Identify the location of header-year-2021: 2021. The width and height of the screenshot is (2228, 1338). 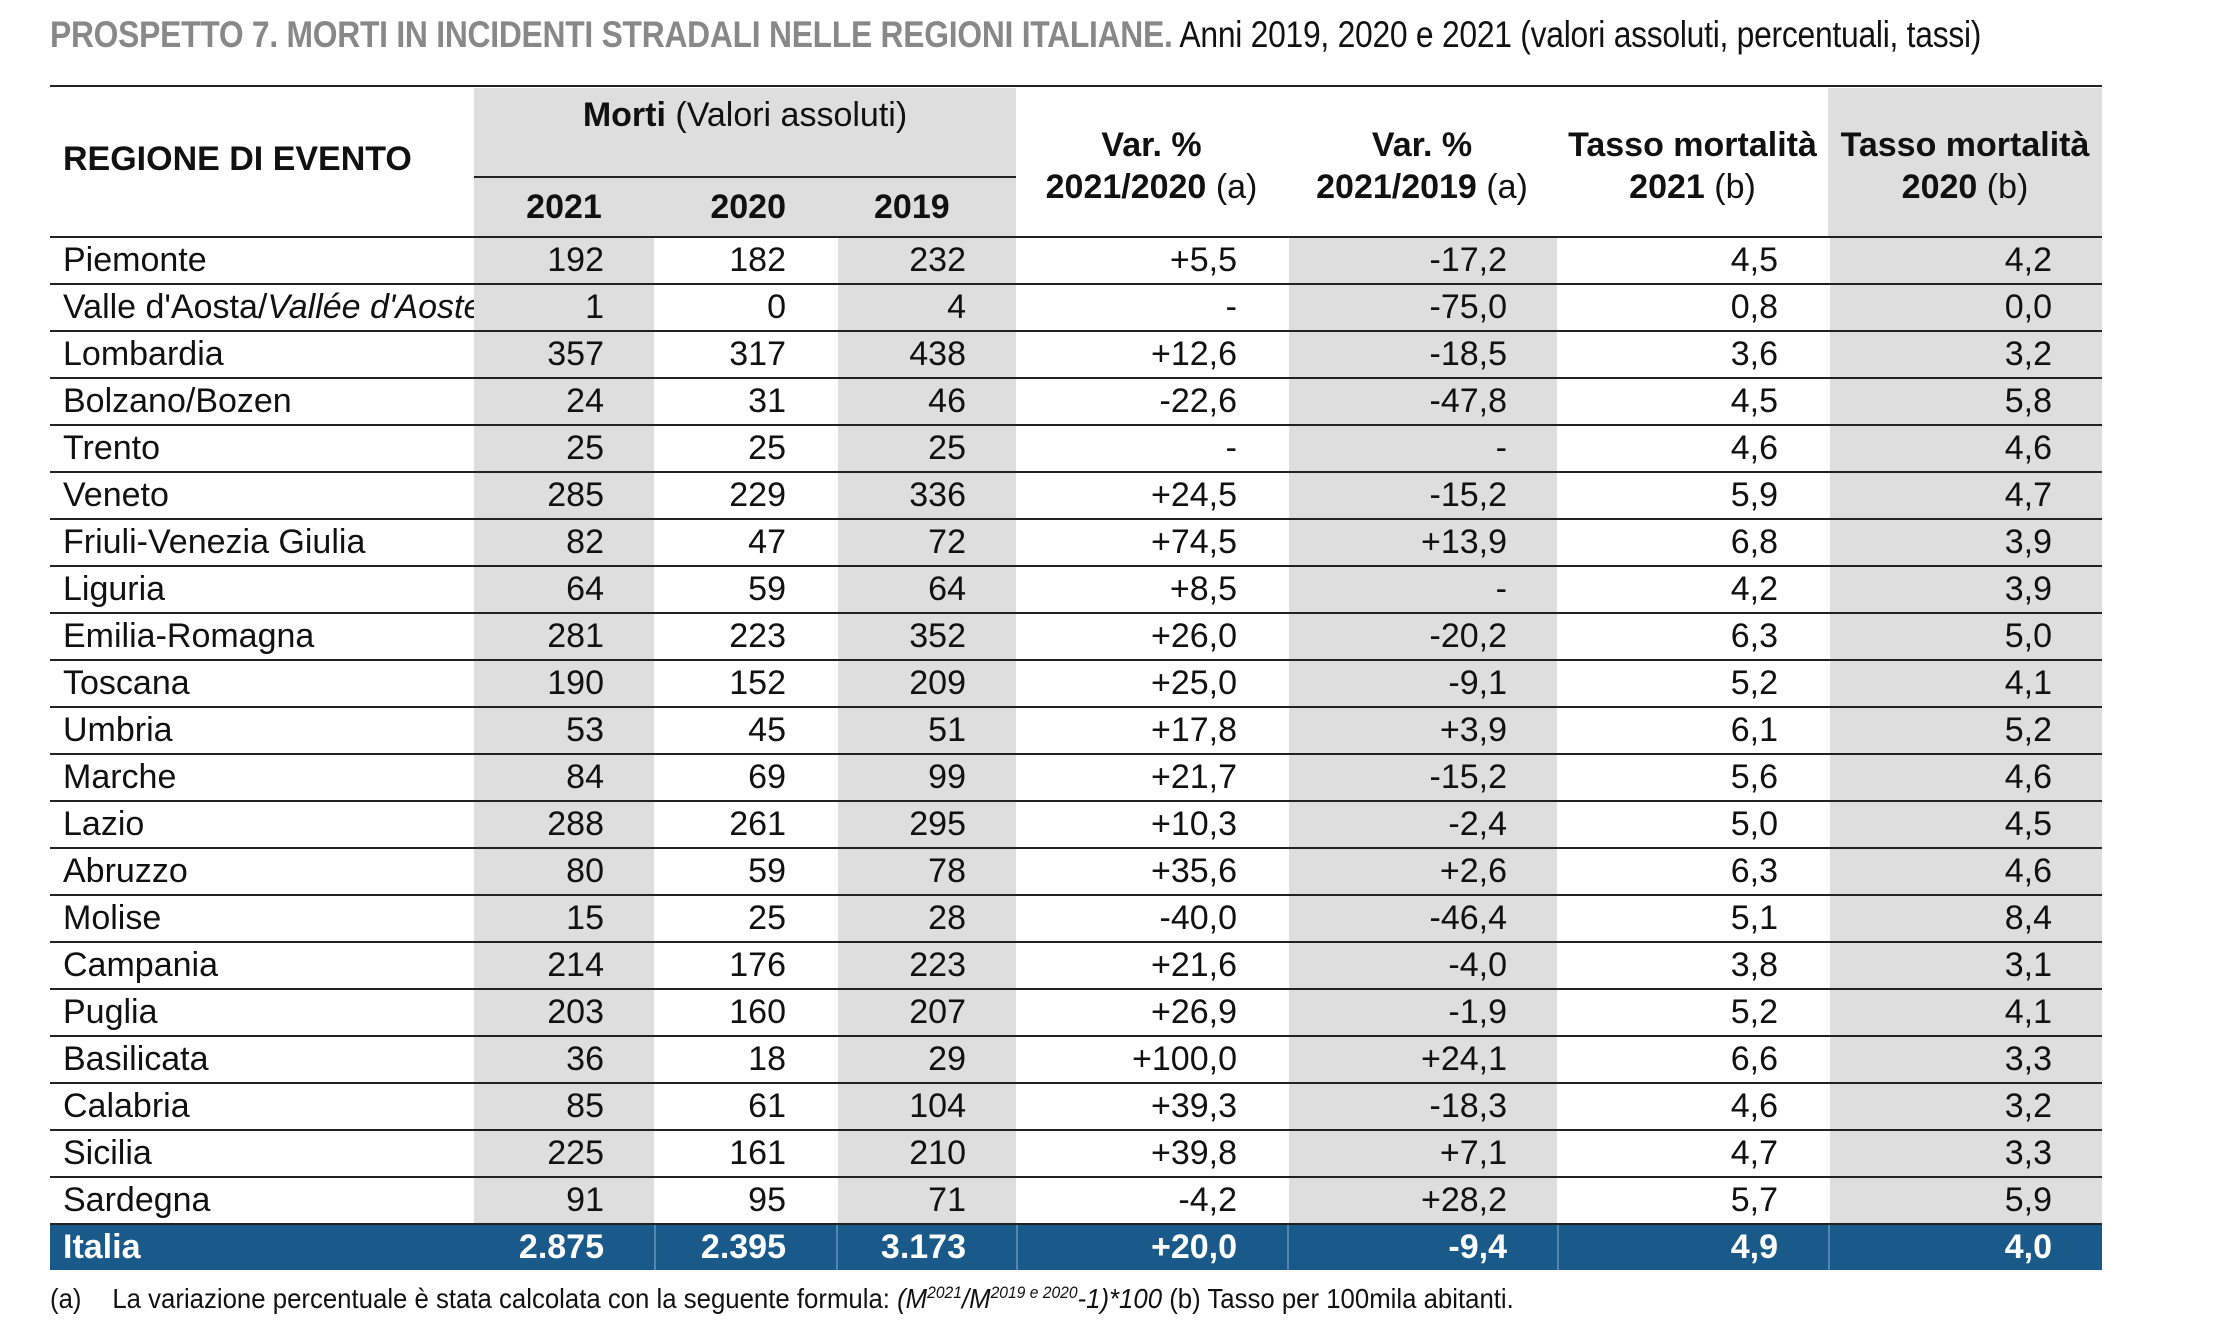
(564, 207).